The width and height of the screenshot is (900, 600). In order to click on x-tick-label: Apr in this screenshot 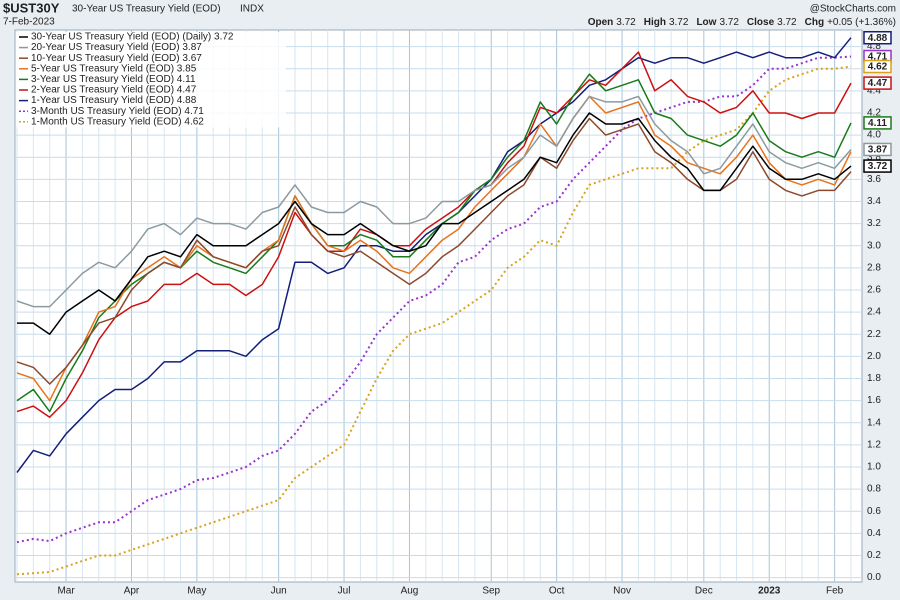, I will do `click(132, 591)`.